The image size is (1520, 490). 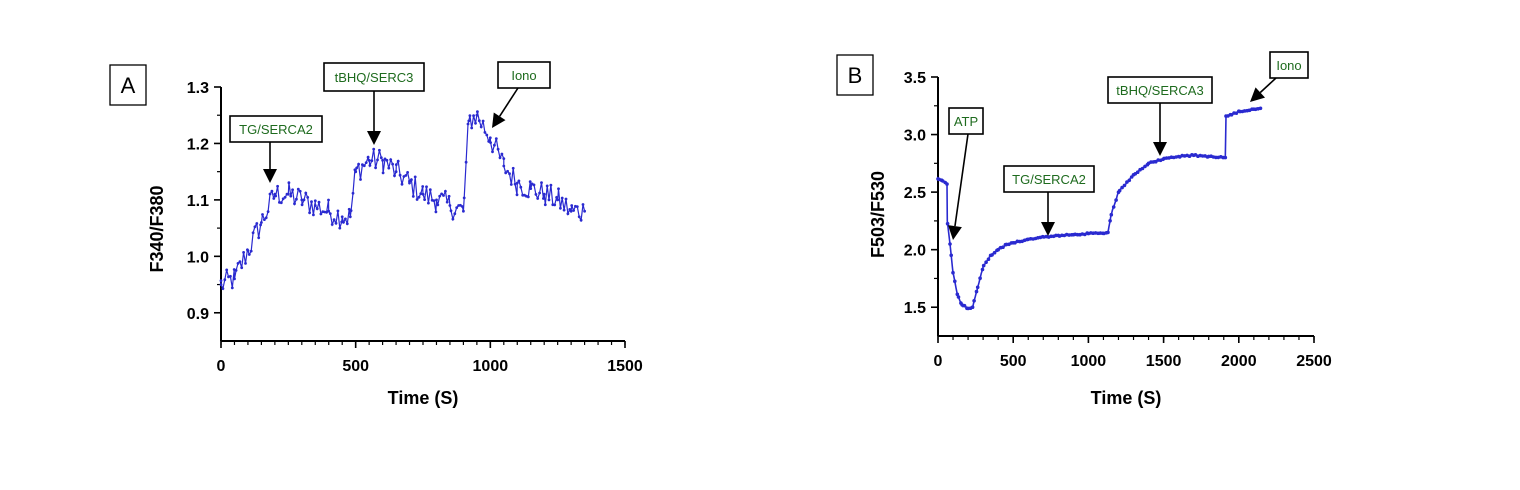 I want to click on panel-label: A, so click(x=128, y=85).